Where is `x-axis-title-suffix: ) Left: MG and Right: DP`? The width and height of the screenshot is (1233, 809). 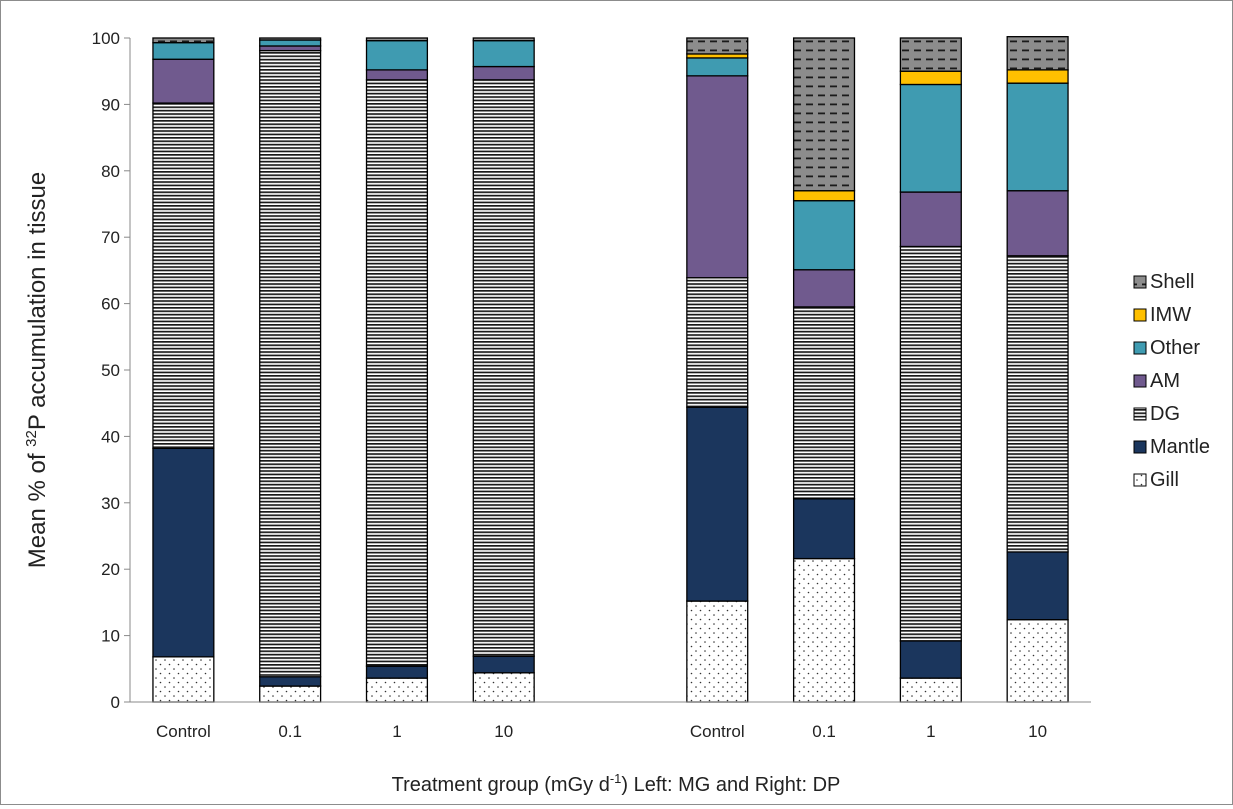
x-axis-title-suffix: ) Left: MG and Right: DP is located at coordinates (730, 785).